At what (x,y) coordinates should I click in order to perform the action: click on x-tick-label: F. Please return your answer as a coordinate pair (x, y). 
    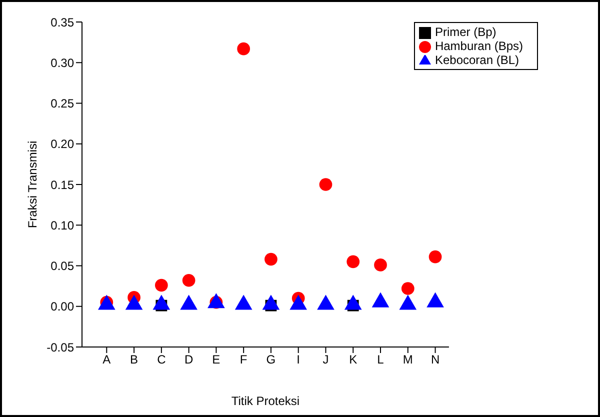
    Looking at the image, I should click on (244, 359).